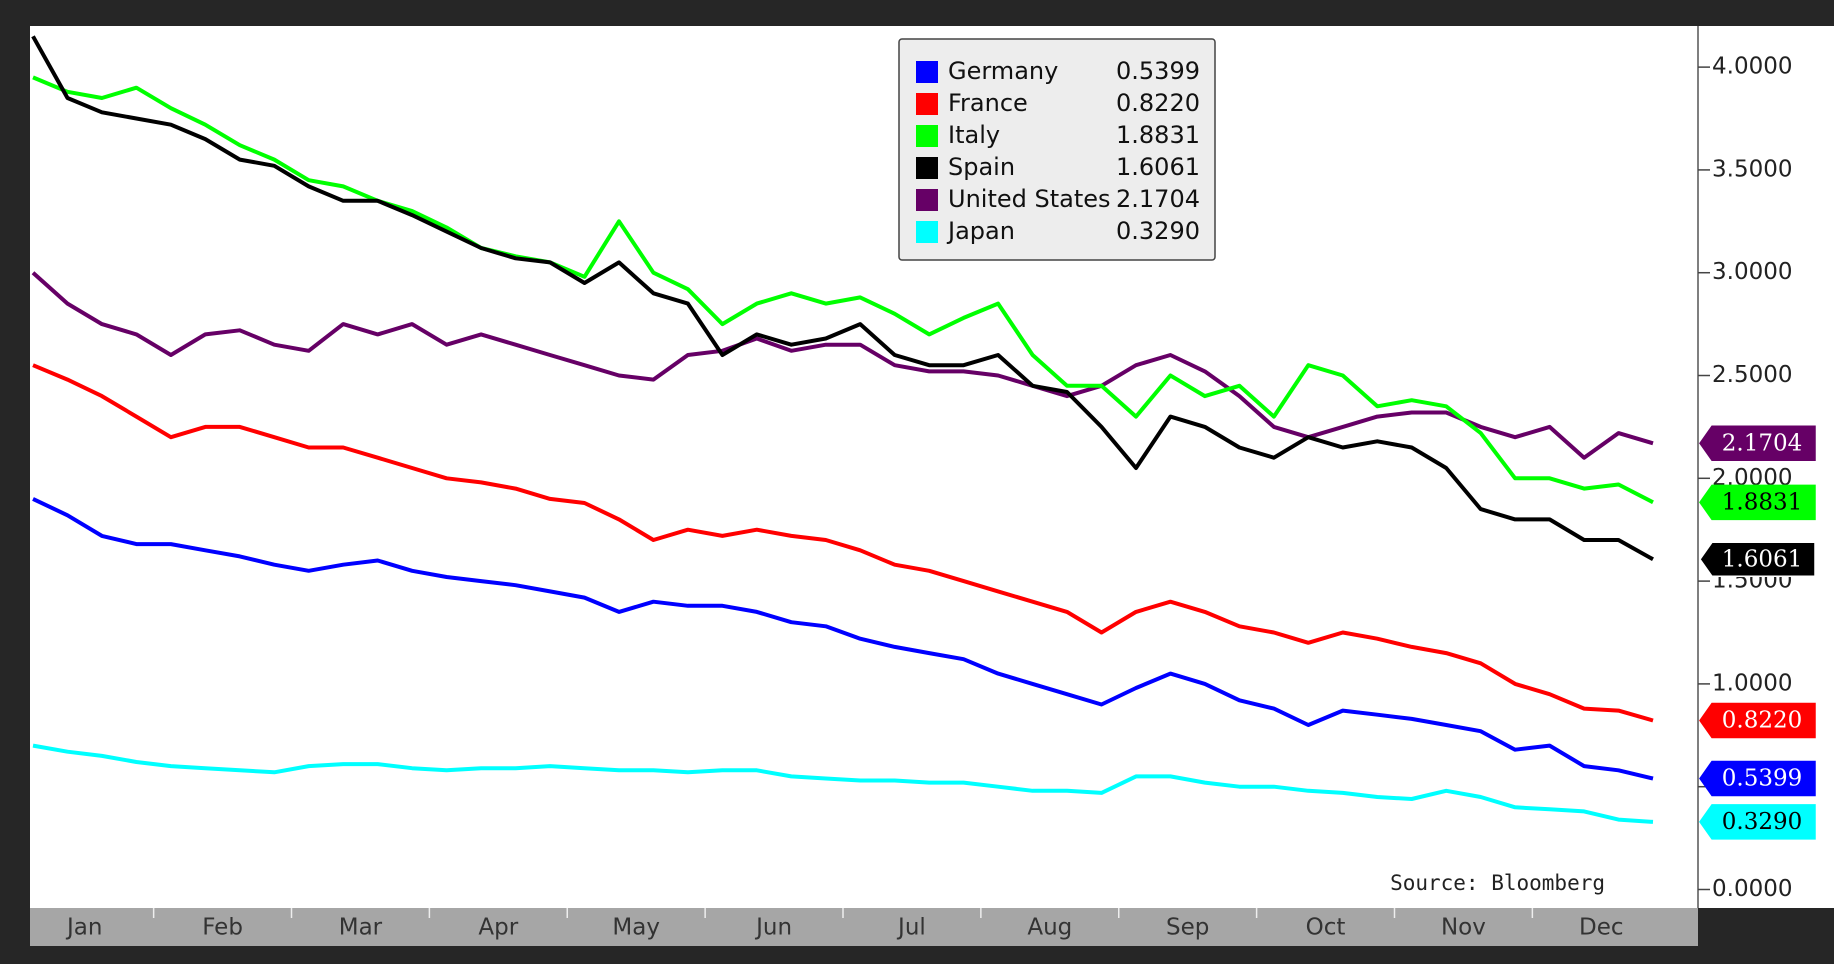 The height and width of the screenshot is (964, 1834). I want to click on legend-name: Italy, so click(974, 135).